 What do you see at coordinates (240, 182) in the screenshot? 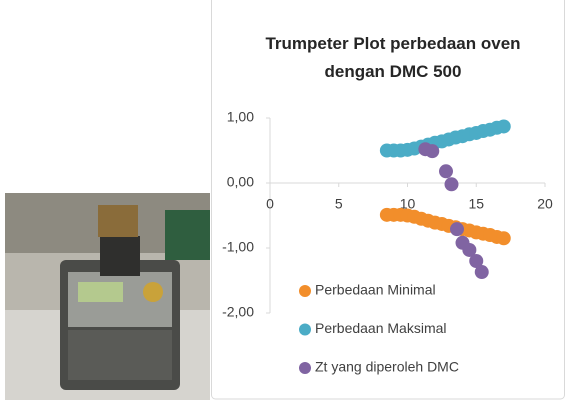
I see `y-tick-label: 0,00` at bounding box center [240, 182].